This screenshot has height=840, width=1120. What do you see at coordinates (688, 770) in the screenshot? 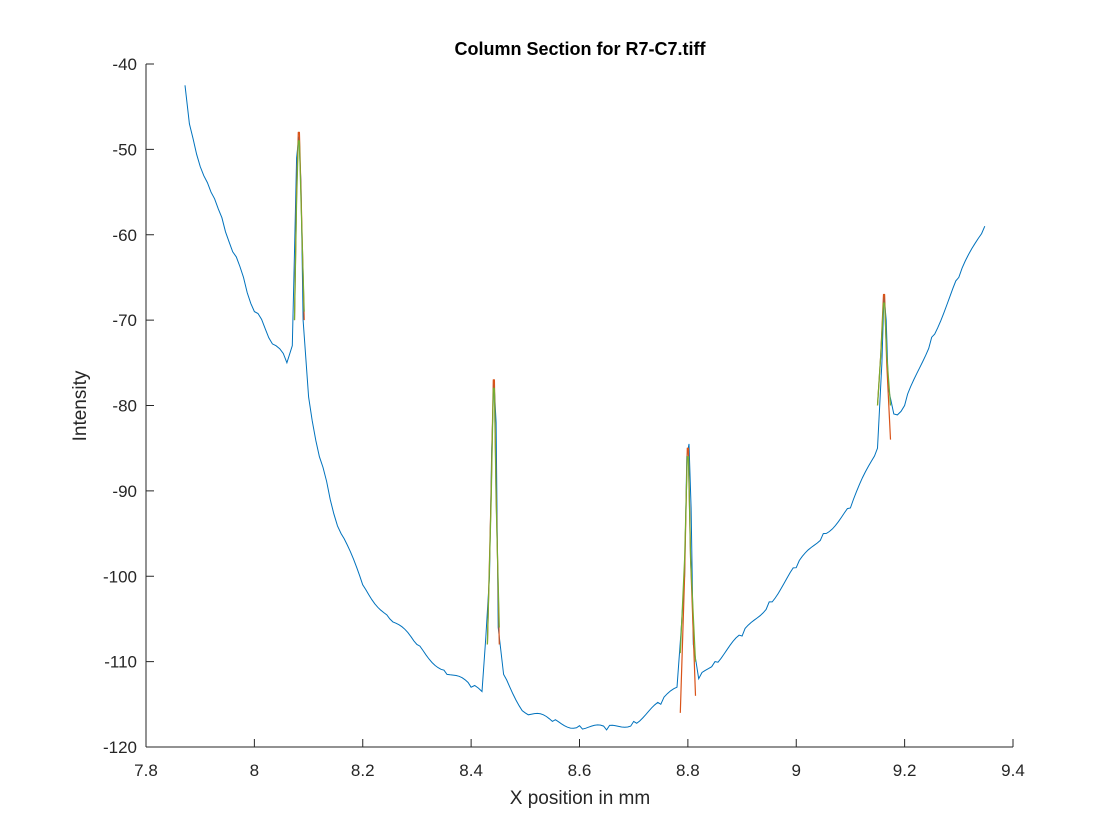
I see `x-tick-label: 8.8` at bounding box center [688, 770].